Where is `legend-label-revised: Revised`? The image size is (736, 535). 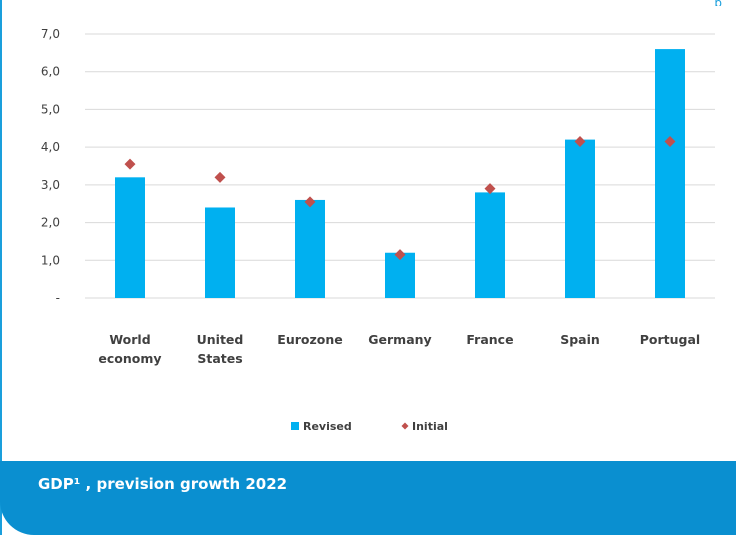
legend-label-revised: Revised is located at coordinates (327, 426).